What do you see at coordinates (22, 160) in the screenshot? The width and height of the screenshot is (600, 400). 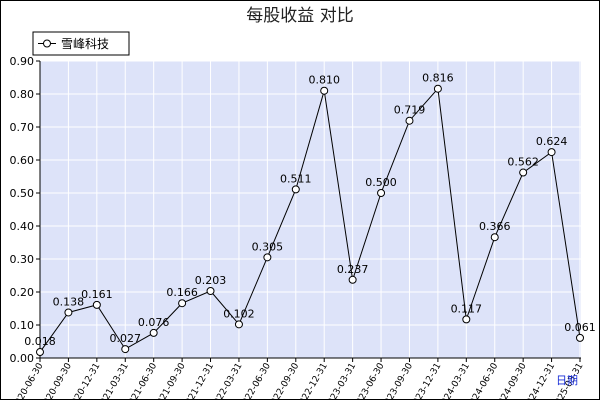 I see `y-tick-label: 0.60` at bounding box center [22, 160].